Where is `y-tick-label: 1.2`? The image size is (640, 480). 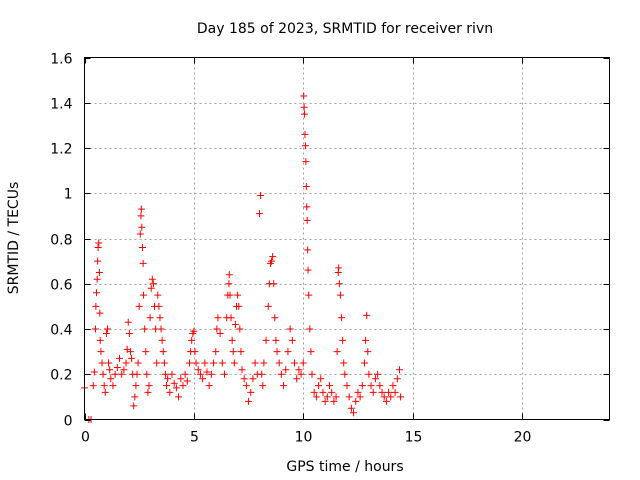
y-tick-label: 1.2 is located at coordinates (61, 150).